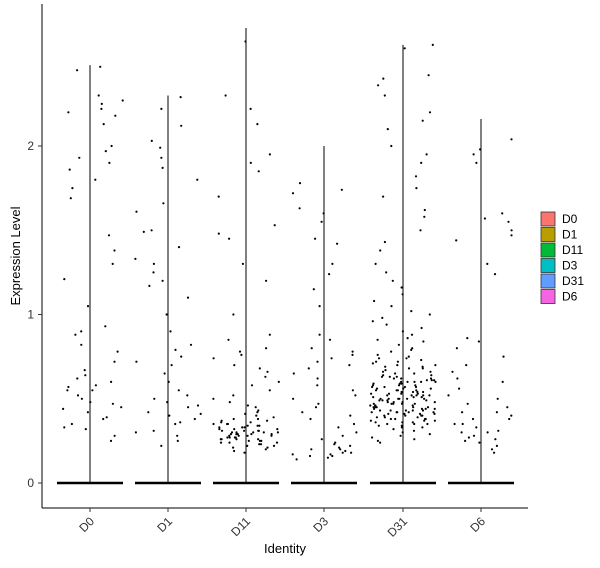  Describe the element at coordinates (570, 219) in the screenshot. I see `legend-label: D0` at that location.